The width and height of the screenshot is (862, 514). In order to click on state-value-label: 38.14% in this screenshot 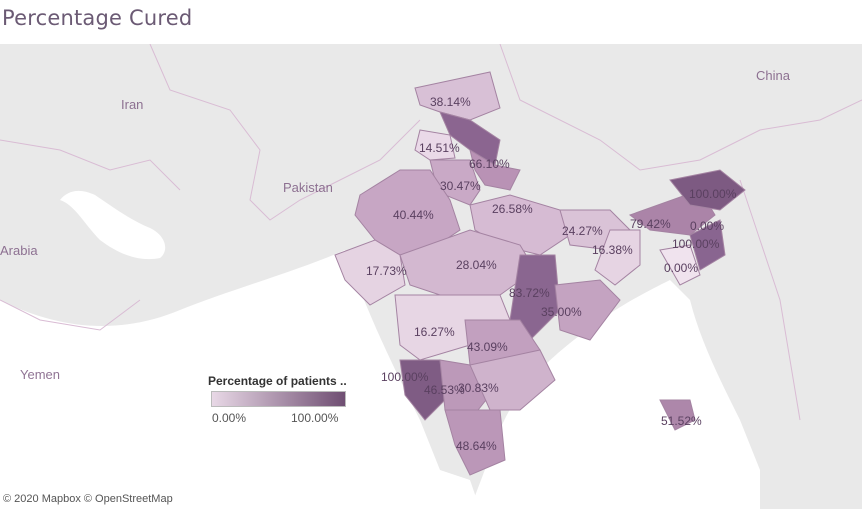, I will do `click(450, 102)`.